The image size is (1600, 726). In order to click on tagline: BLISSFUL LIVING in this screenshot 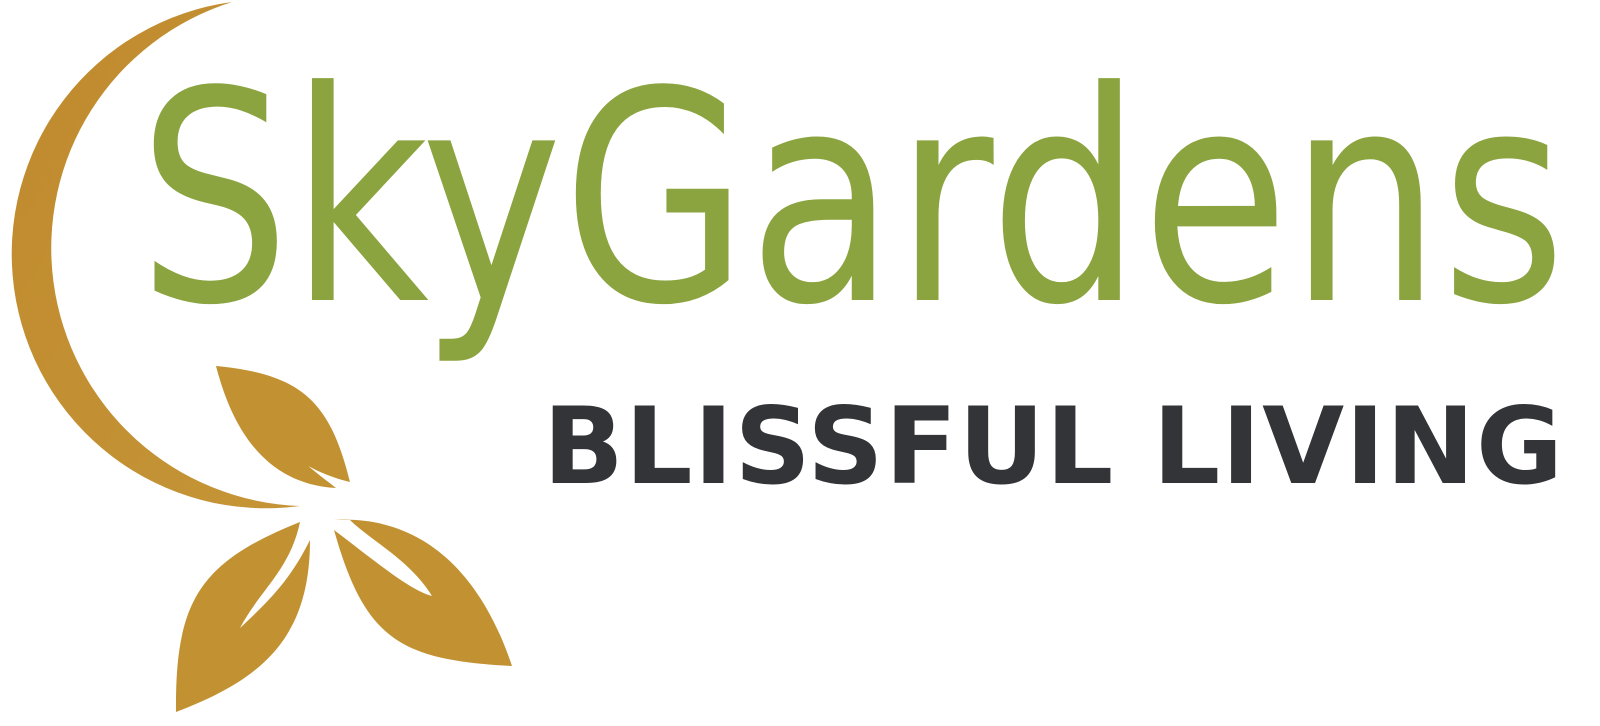, I will do `click(1053, 446)`.